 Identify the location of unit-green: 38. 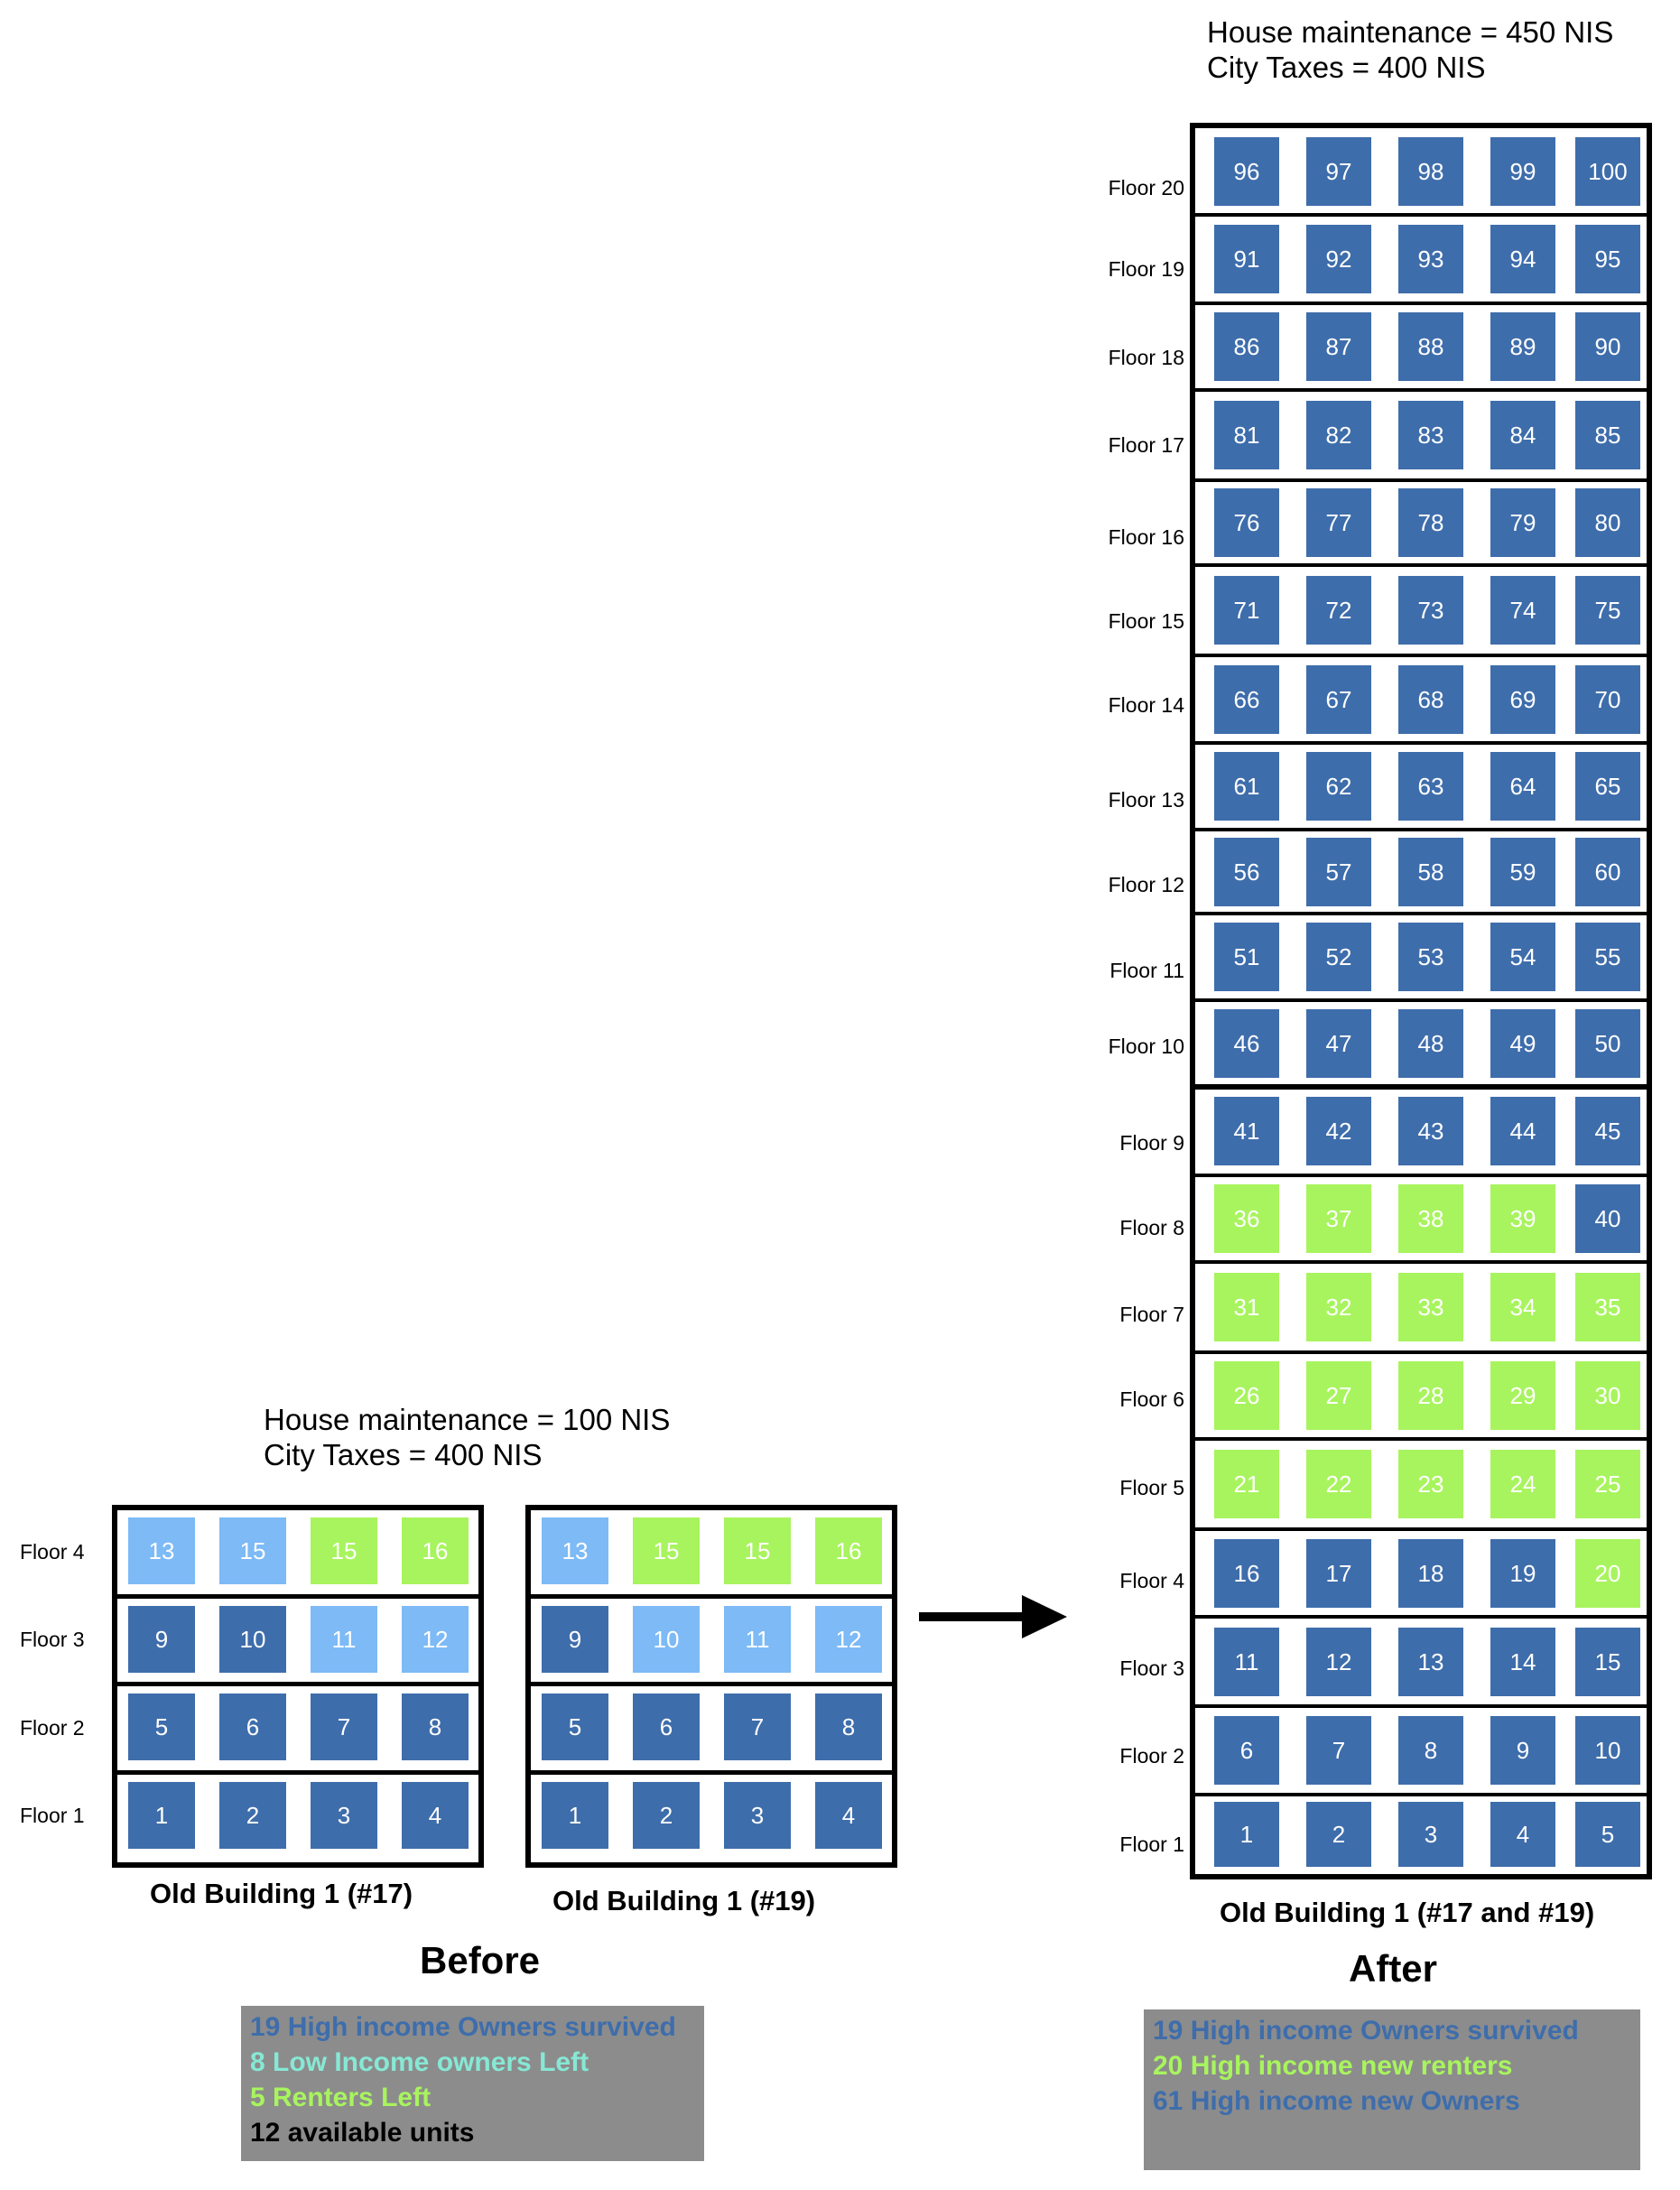
(1430, 1218).